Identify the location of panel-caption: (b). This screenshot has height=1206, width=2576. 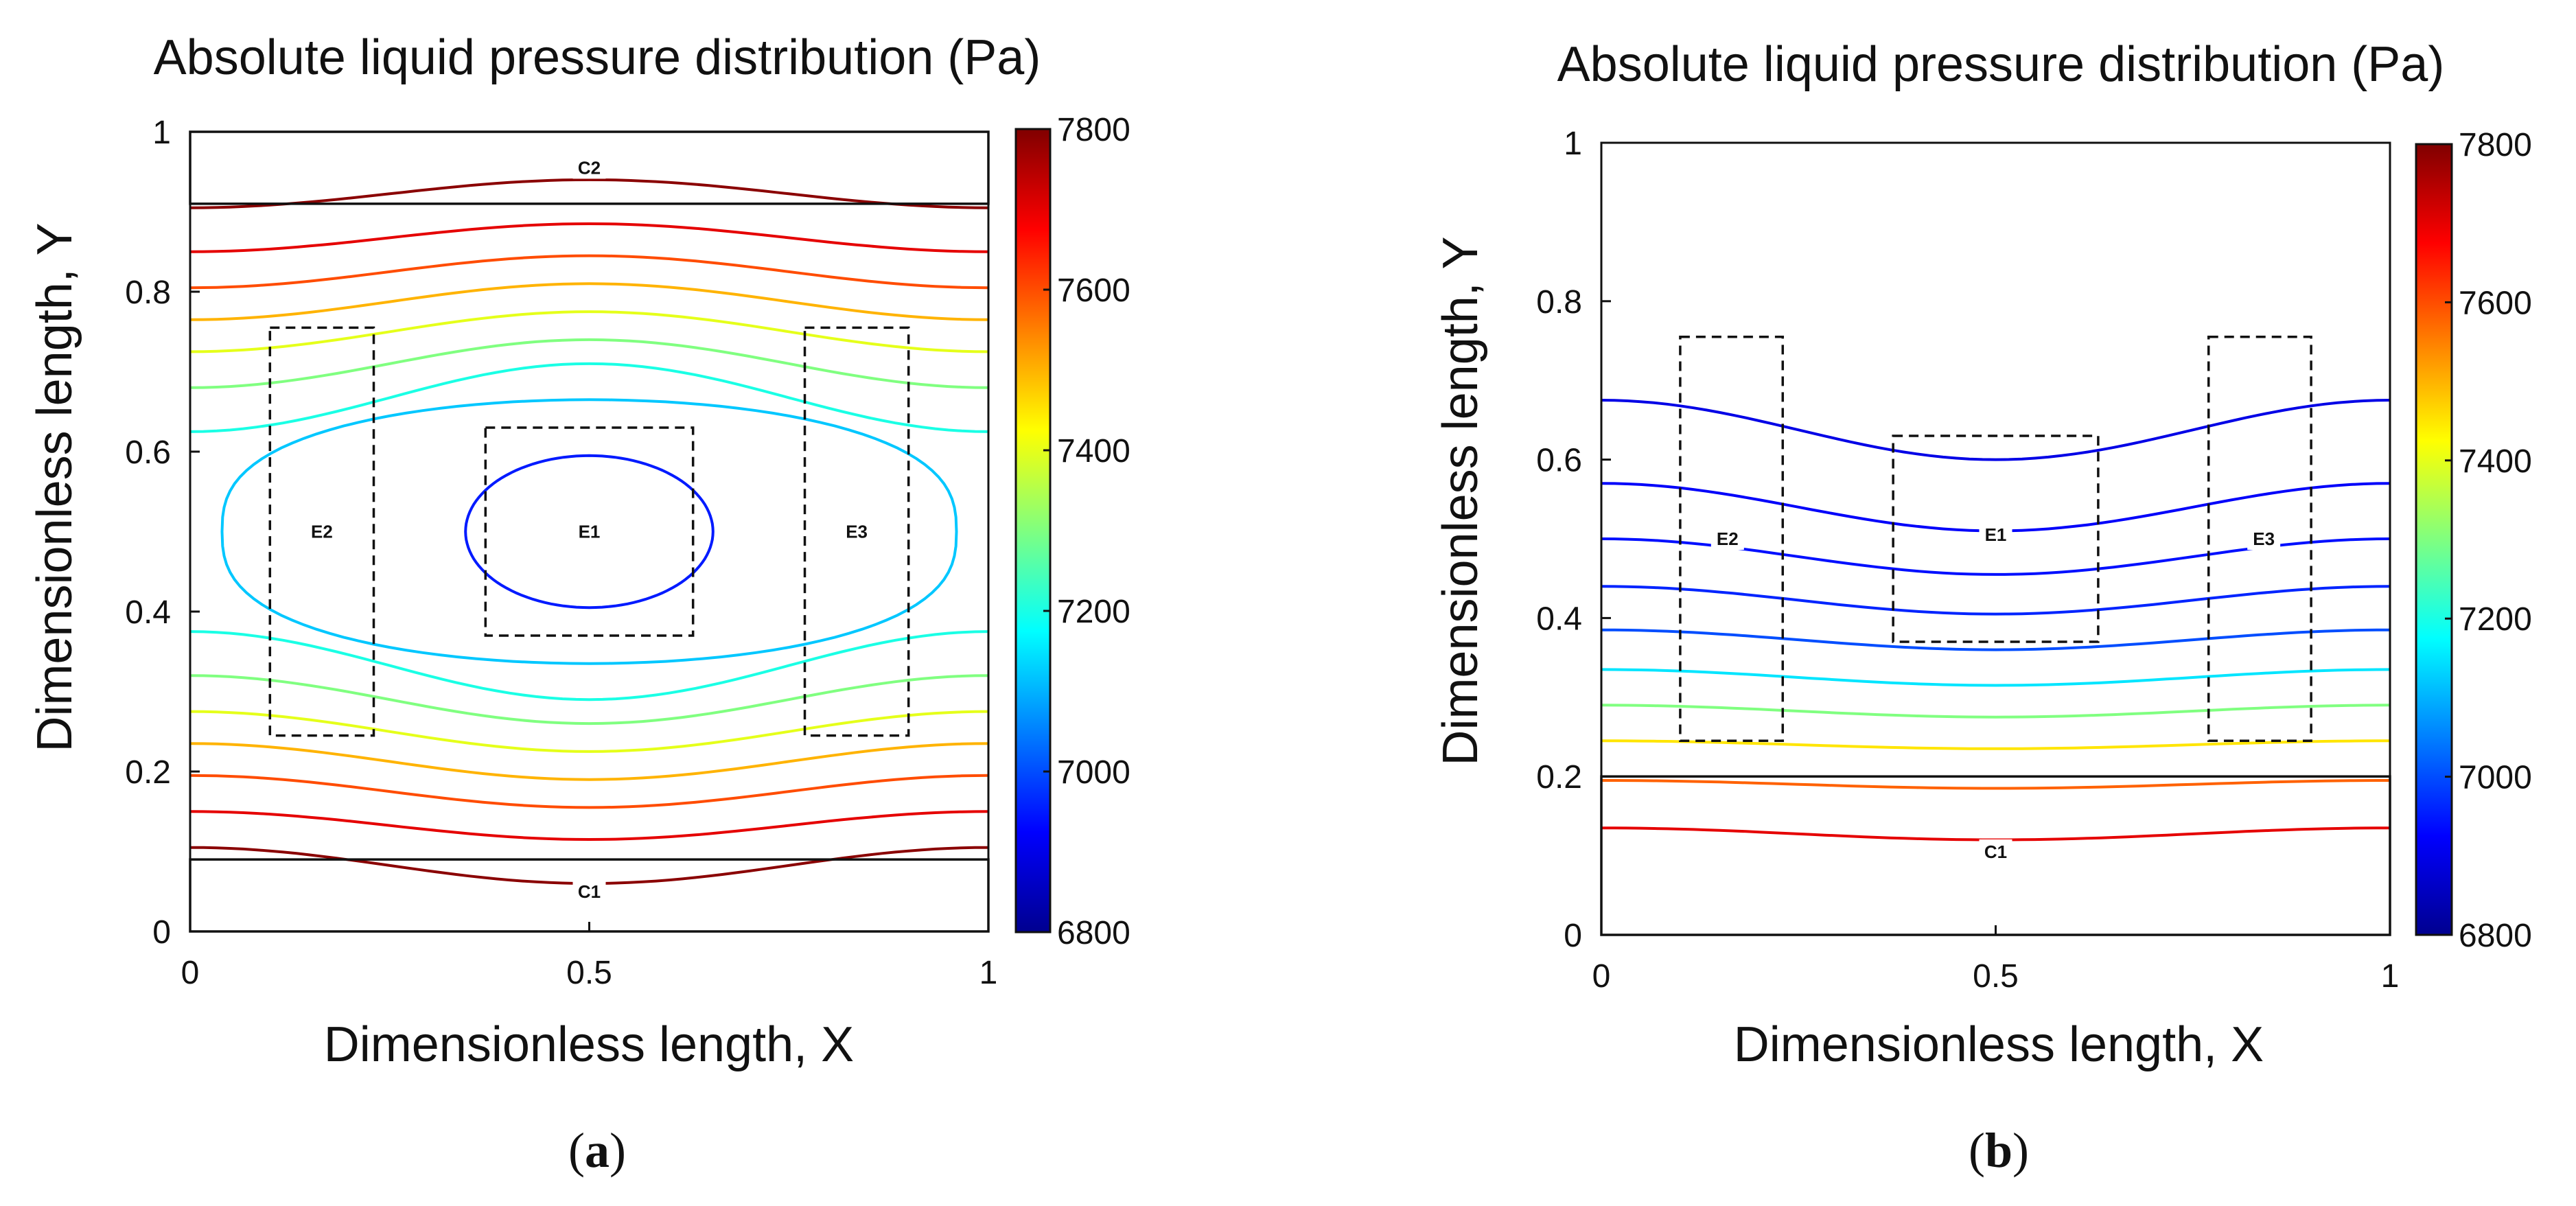
(1999, 1150).